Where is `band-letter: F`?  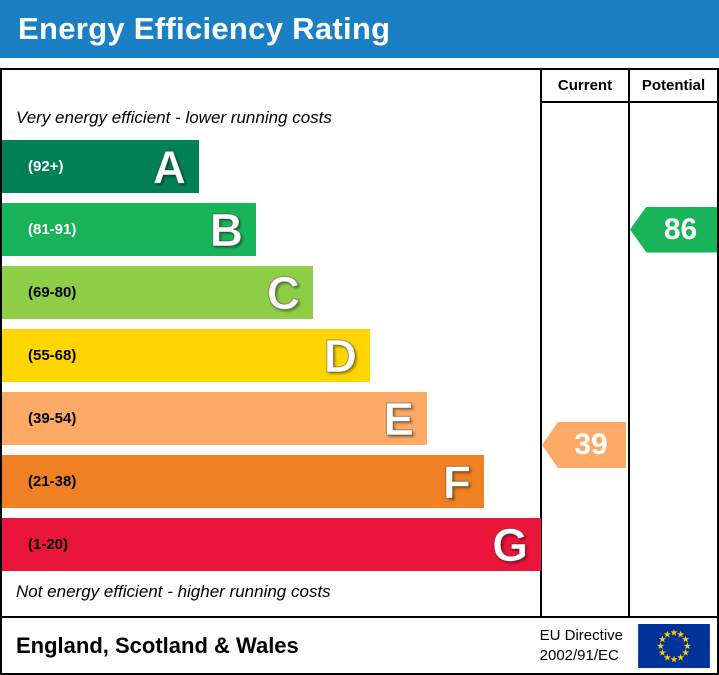 band-letter: F is located at coordinates (456, 481).